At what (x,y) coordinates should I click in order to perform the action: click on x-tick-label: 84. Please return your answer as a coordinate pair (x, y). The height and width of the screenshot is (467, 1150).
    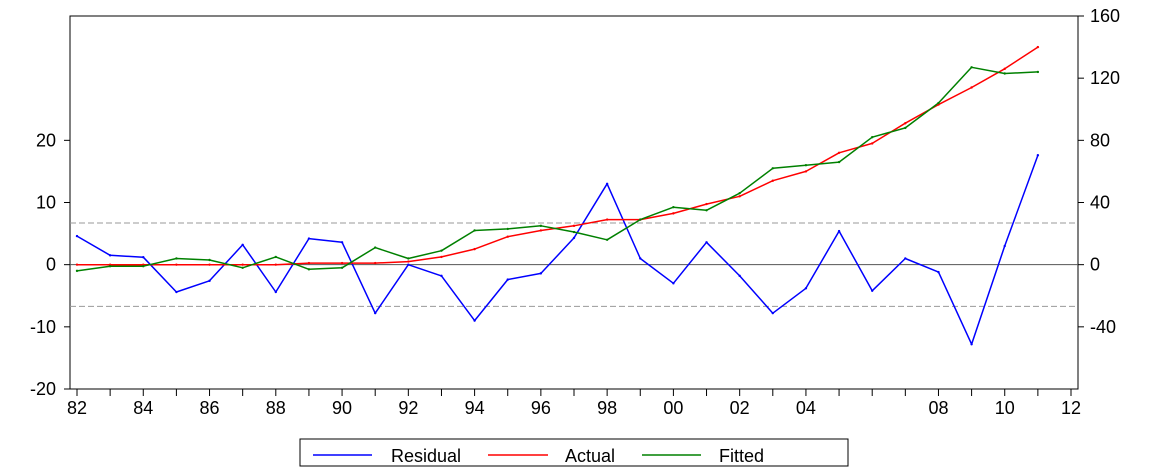
    Looking at the image, I should click on (143, 408).